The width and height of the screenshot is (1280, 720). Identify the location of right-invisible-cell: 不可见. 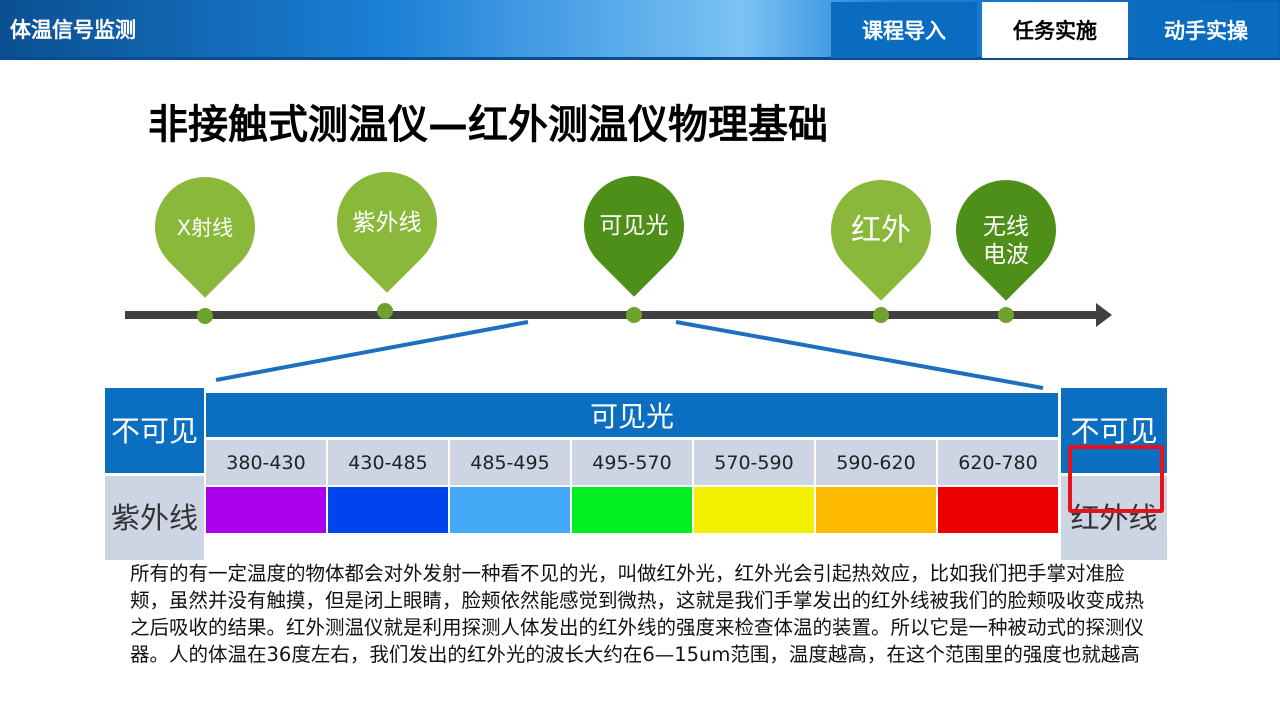
(1114, 430).